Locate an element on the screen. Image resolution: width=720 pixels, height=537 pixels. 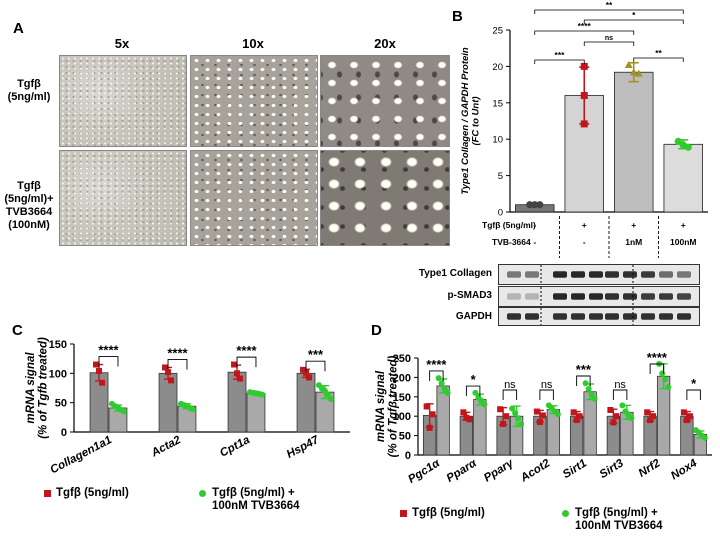
y-tick-label: 250 is located at coordinates (402, 359).